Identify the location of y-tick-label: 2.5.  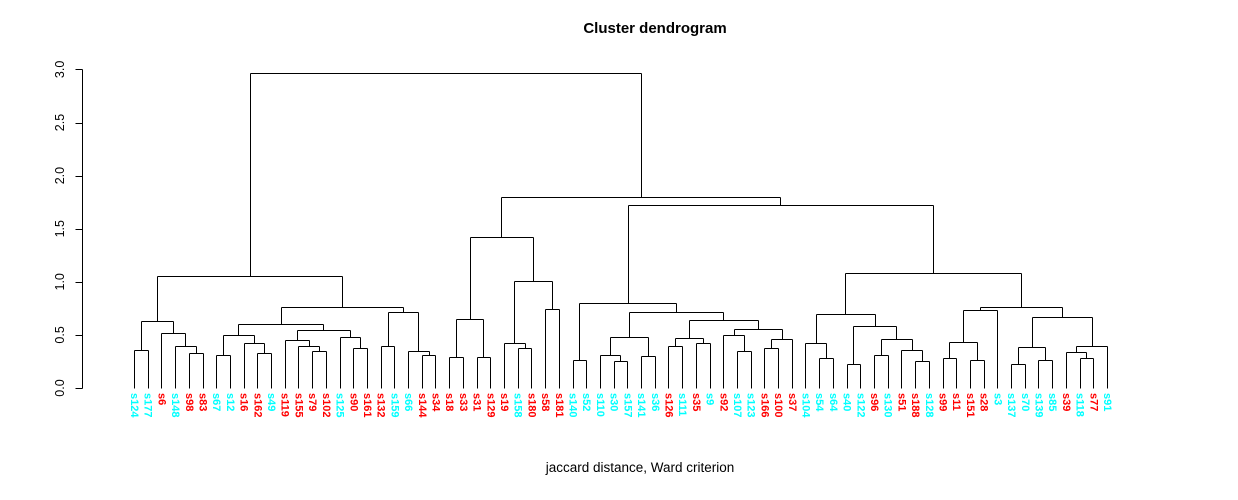
(60, 122).